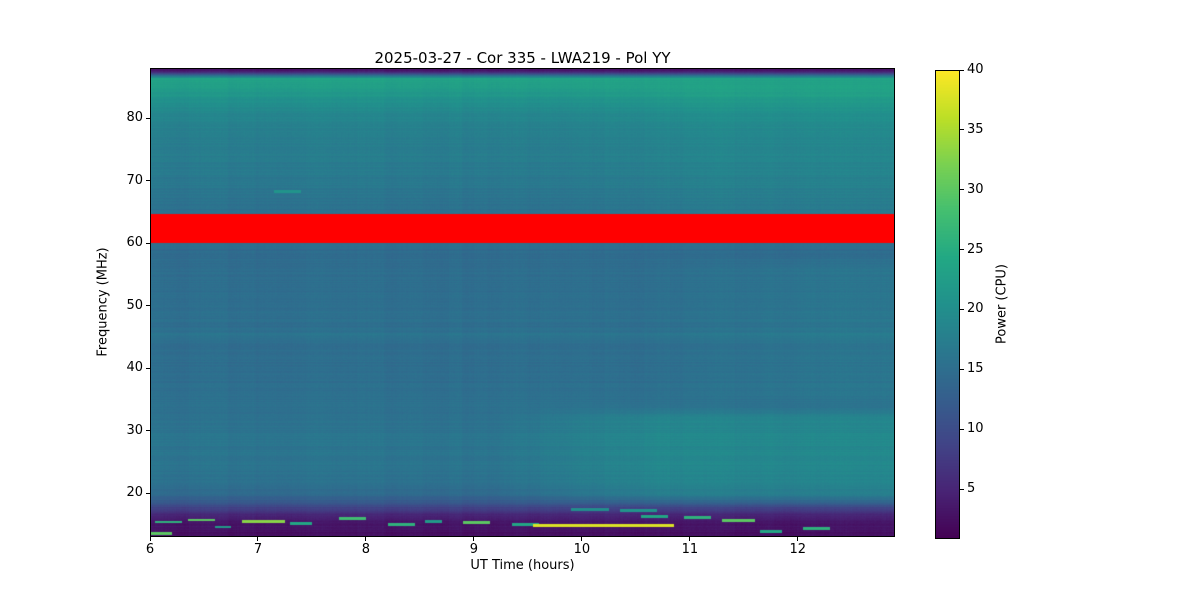 Image resolution: width=1200 pixels, height=600 pixels. Describe the element at coordinates (582, 549) in the screenshot. I see `x-tick-label: 10` at that location.